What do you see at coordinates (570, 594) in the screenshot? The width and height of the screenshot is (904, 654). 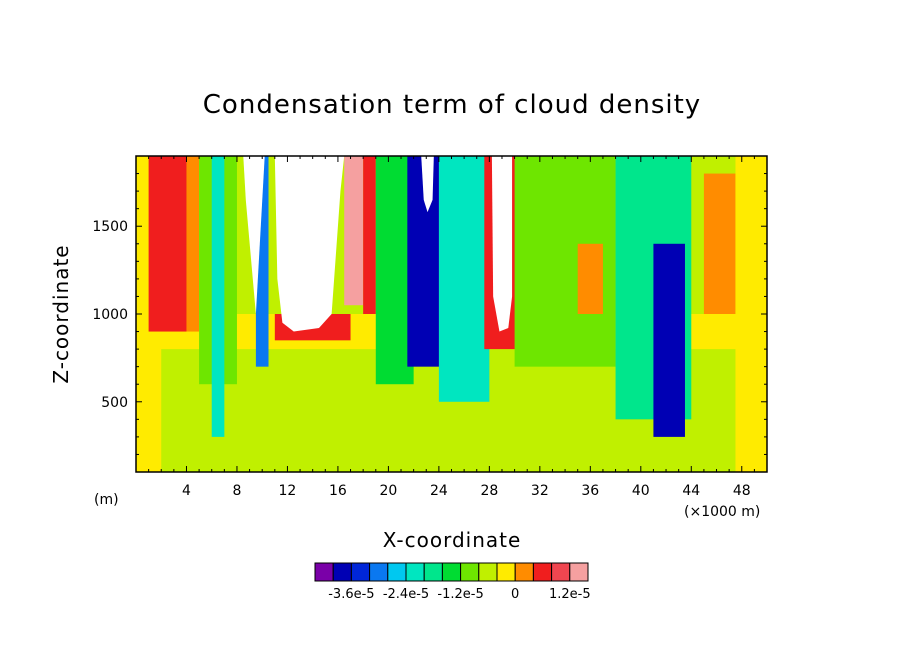 I see `colorbar-tick-label: 1.2e-5` at bounding box center [570, 594].